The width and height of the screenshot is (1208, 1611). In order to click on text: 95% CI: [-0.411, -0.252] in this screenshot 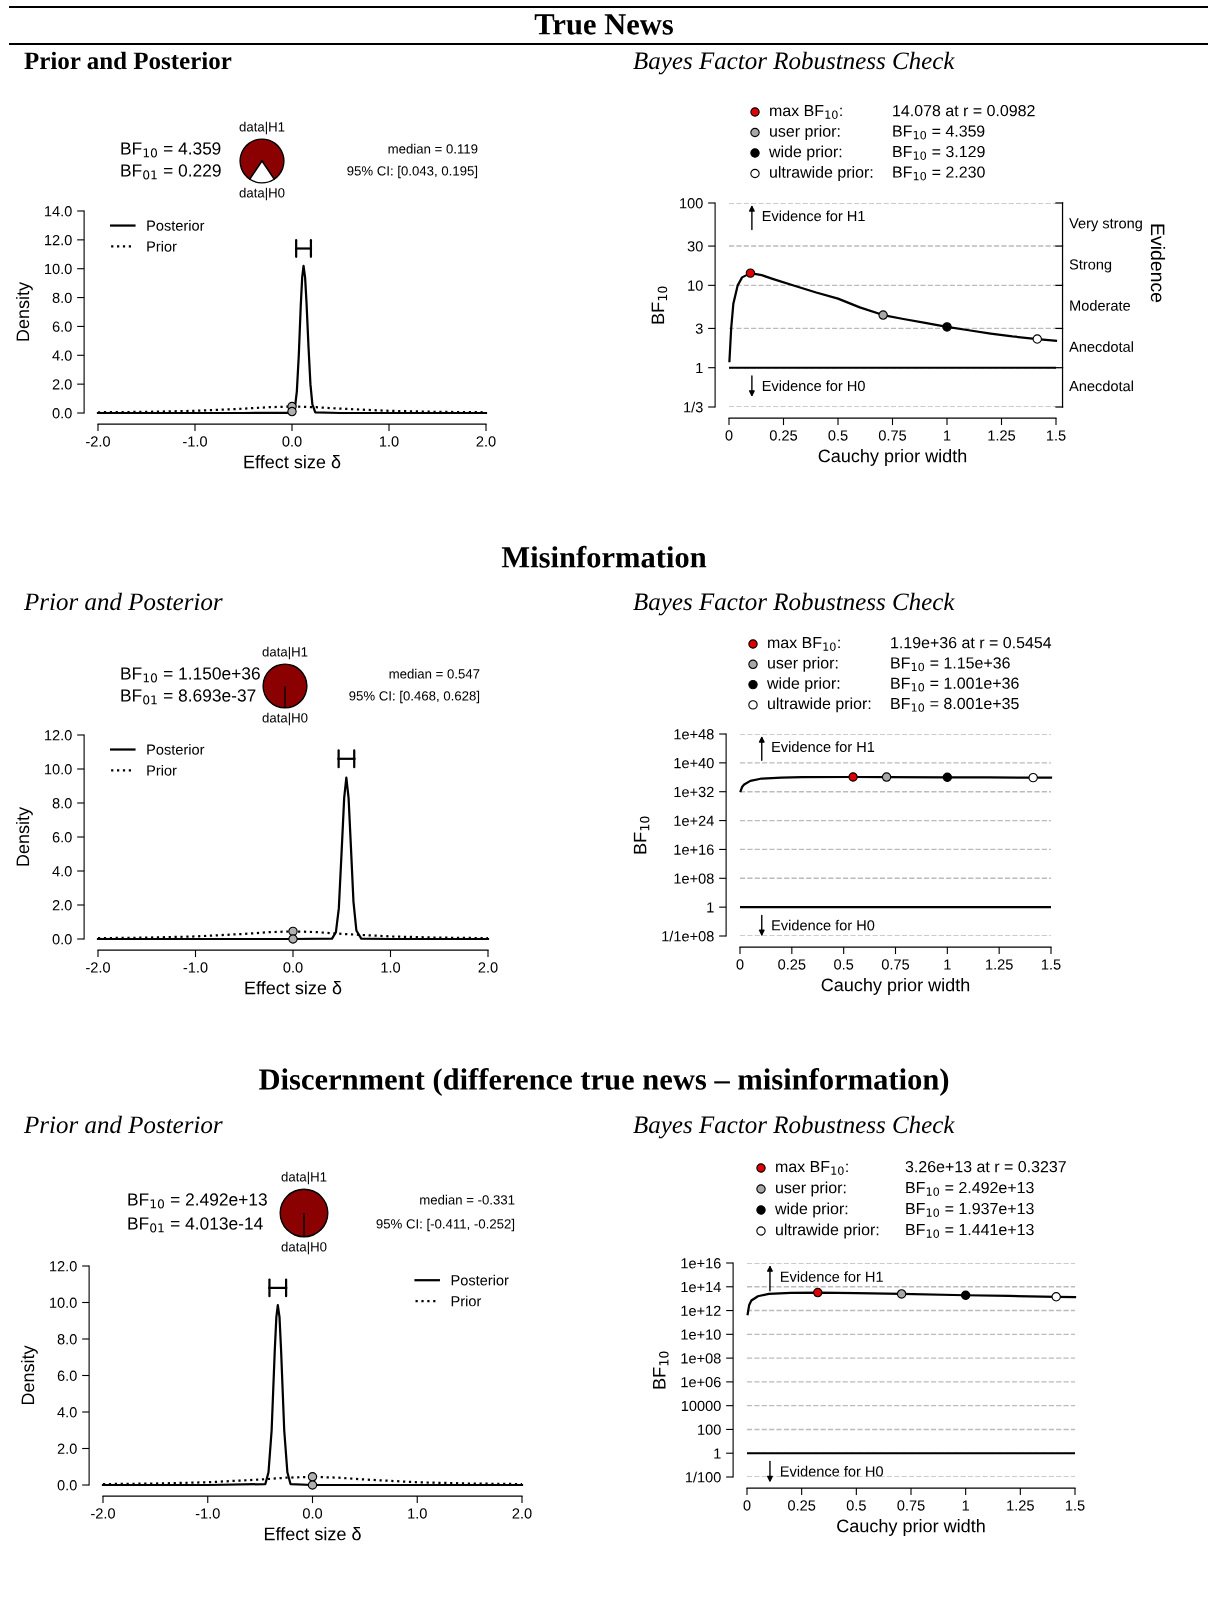, I will do `click(445, 1225)`.